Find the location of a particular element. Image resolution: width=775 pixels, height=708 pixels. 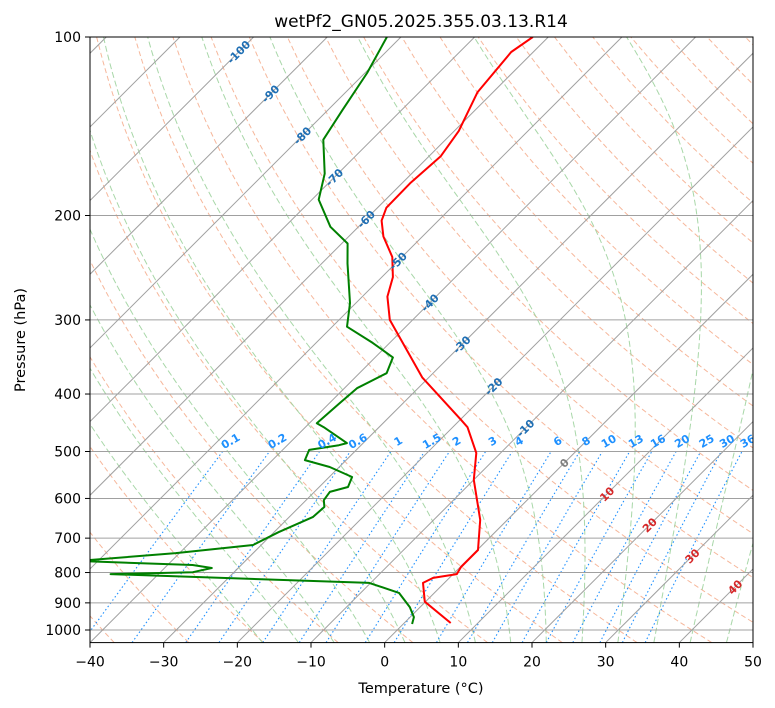

y-tick-label: 200 is located at coordinates (67, 217).